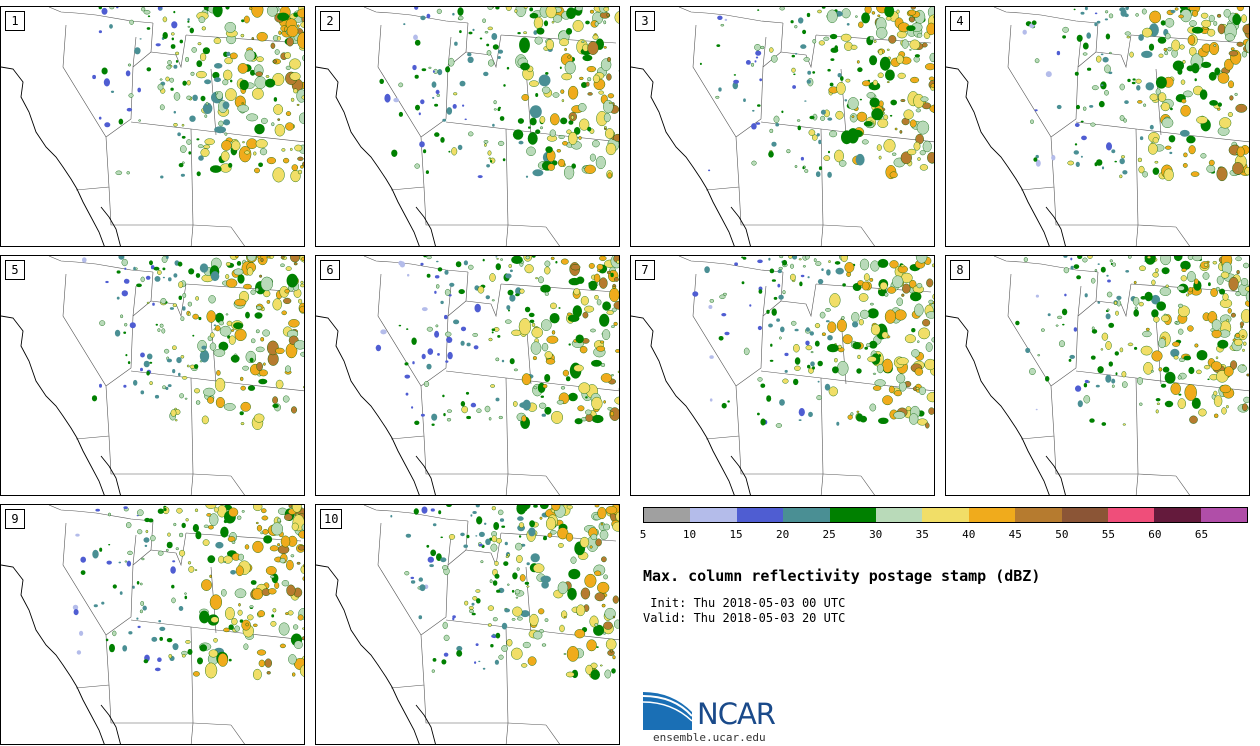  I want to click on init-time: Init: Thu 2018-05-03 00 UTC, so click(744, 603).